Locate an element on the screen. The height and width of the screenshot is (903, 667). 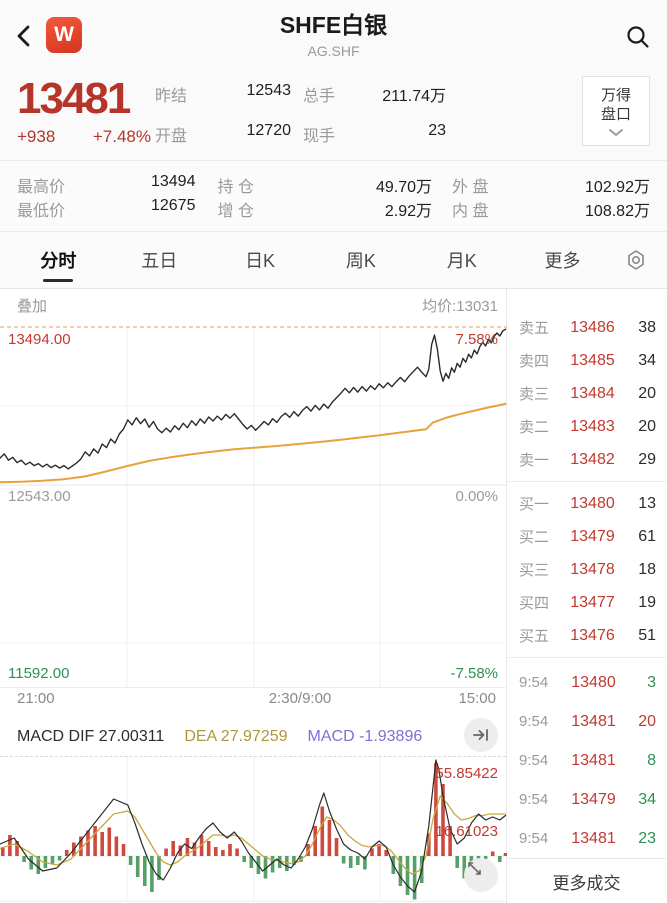
axis-mid-price: 12543.00 is located at coordinates (39, 496).